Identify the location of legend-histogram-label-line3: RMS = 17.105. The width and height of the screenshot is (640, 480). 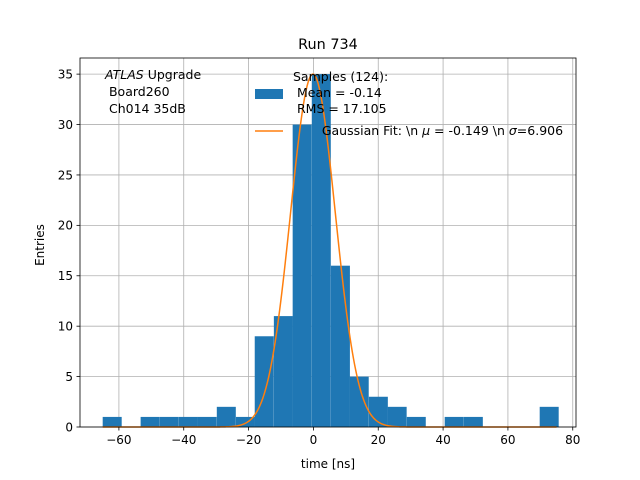
(340, 108).